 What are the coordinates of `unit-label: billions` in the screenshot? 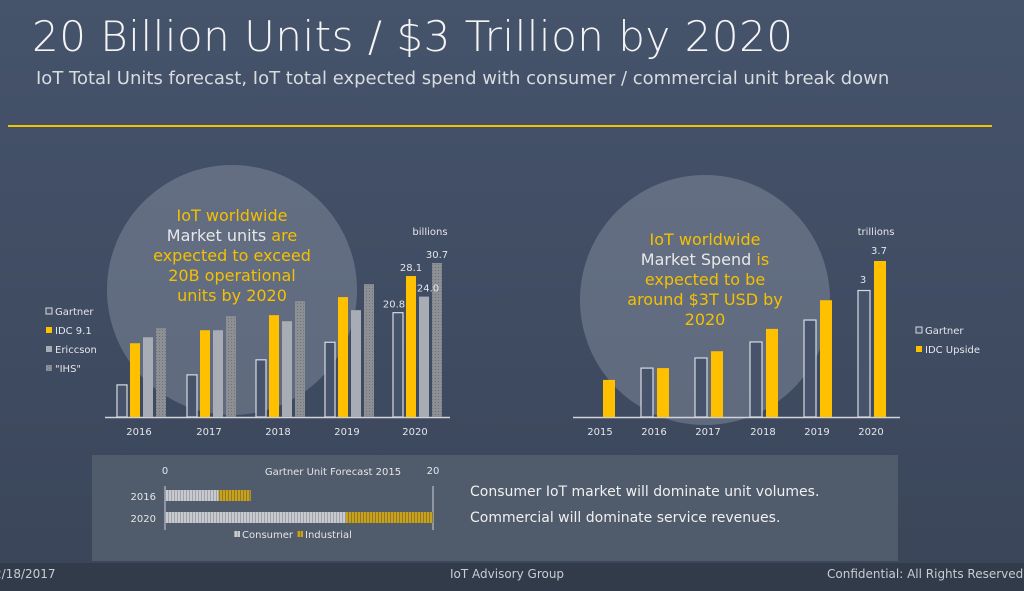 It's located at (429, 232).